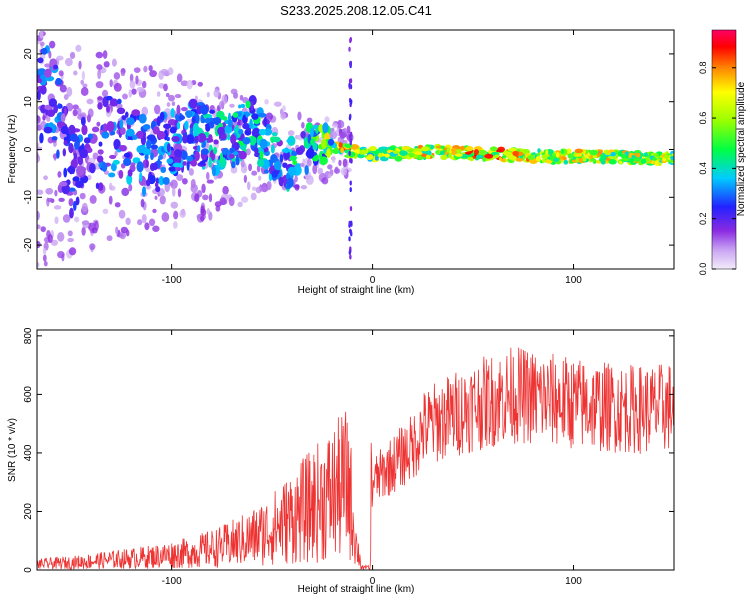  Describe the element at coordinates (12, 450) in the screenshot. I see `snr-y-axis-label: SNR (10 * v/v)` at that location.